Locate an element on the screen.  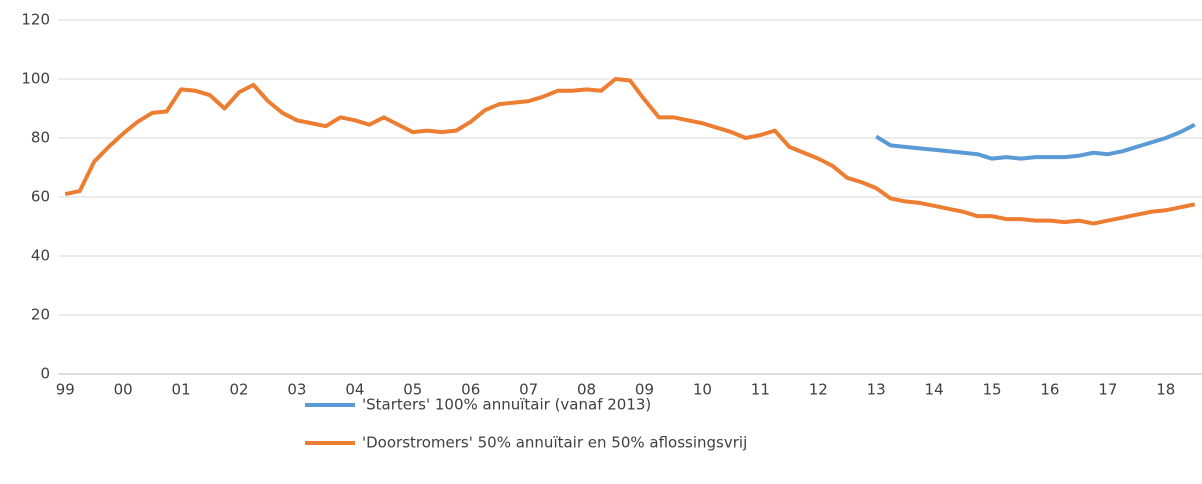
y-tick-label: 80 is located at coordinates (40, 138).